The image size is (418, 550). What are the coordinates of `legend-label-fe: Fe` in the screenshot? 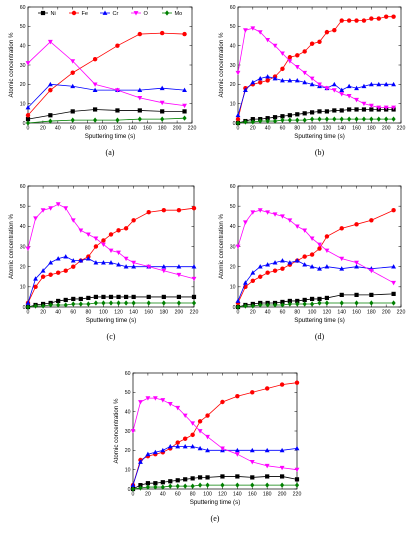 It's located at (85, 14).